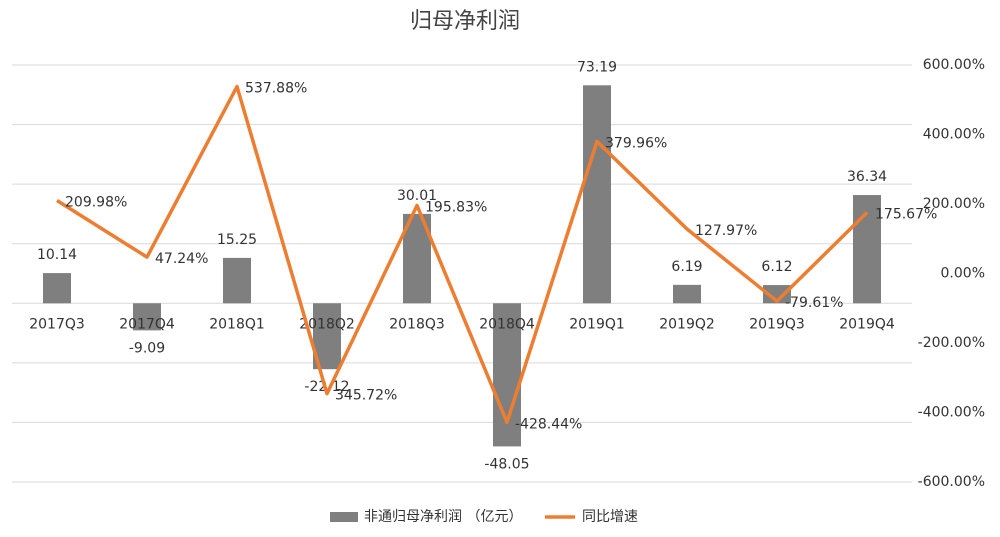  Describe the element at coordinates (443, 516) in the screenshot. I see `legend-label: 非通归母净利润 （亿元）` at that location.